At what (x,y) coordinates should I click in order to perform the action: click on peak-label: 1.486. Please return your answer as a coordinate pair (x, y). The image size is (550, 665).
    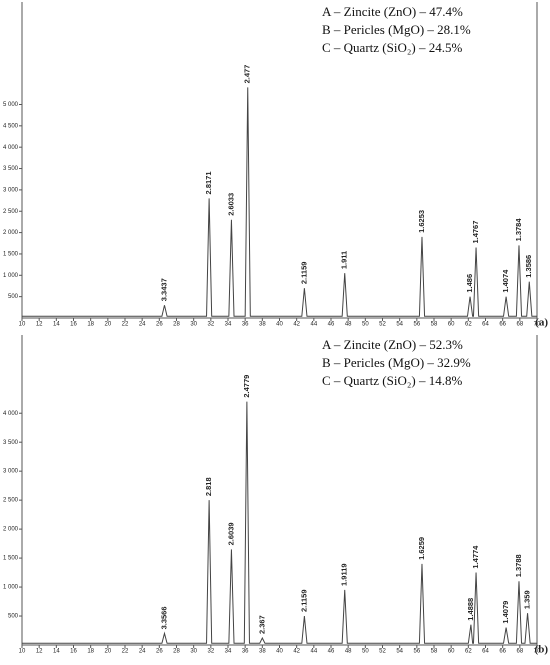
    Looking at the image, I should click on (469, 283).